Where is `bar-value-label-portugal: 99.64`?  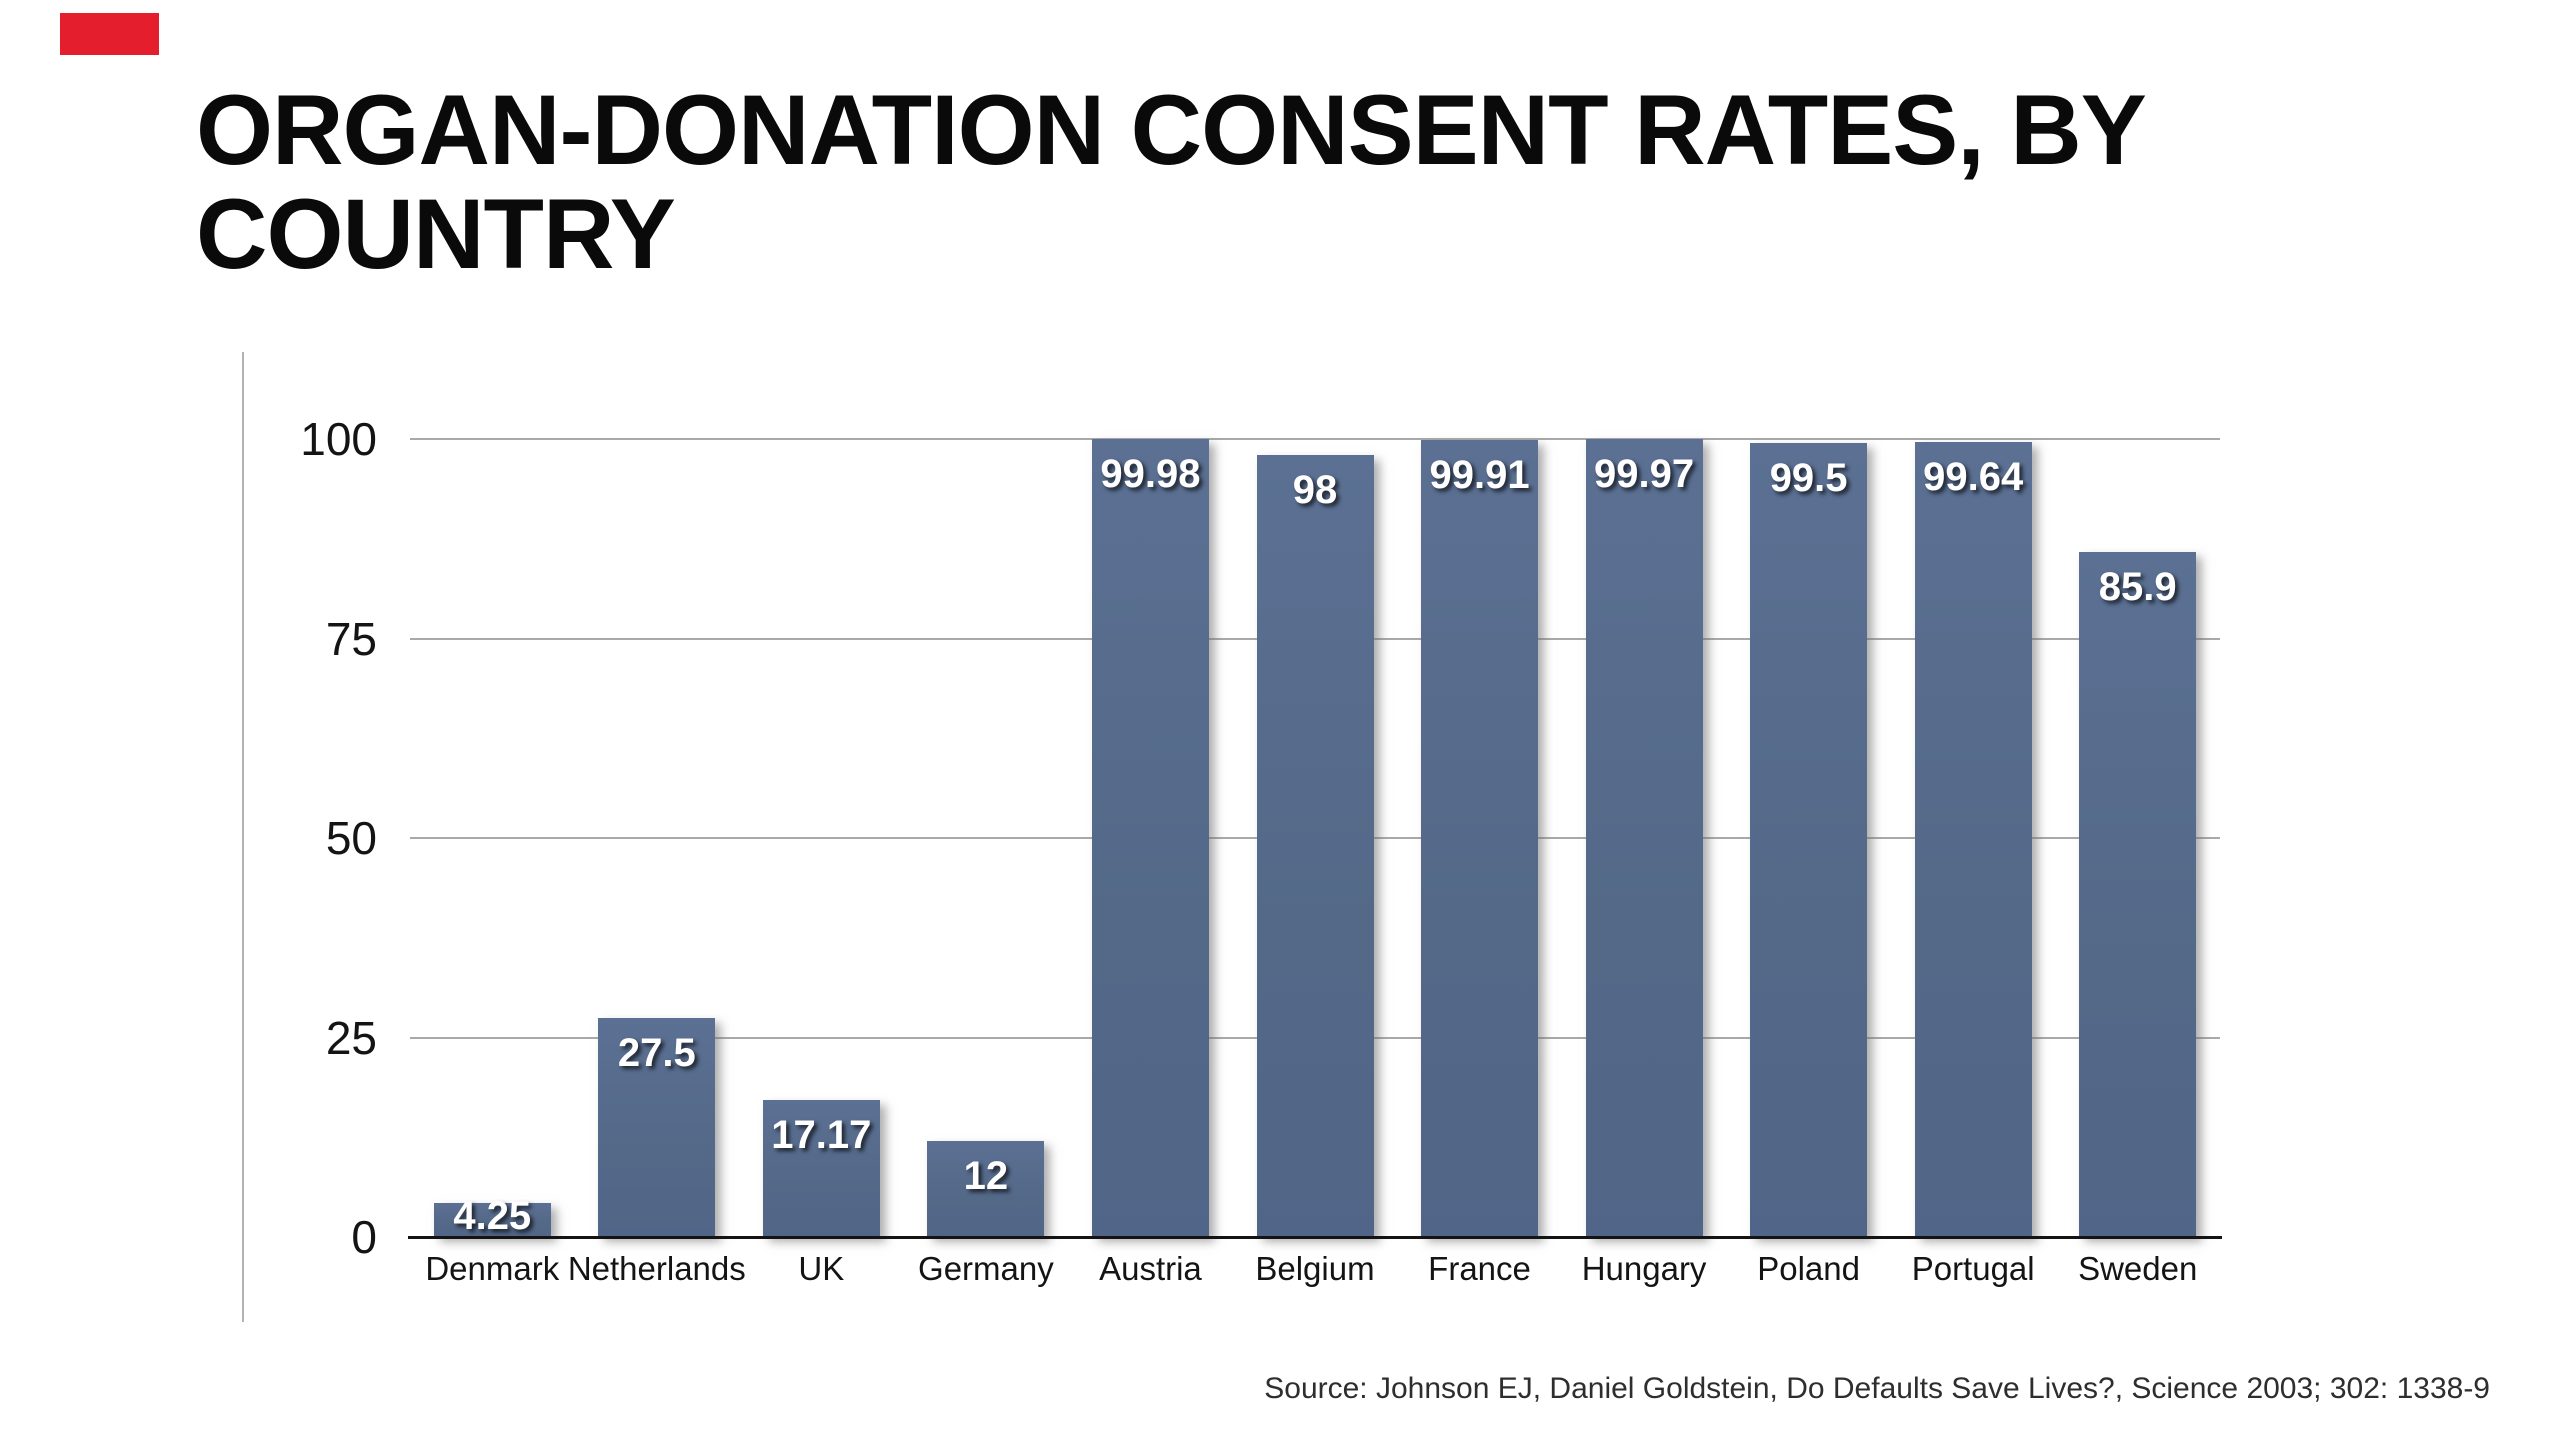
bar-value-label-portugal: 99.64 is located at coordinates (1973, 476).